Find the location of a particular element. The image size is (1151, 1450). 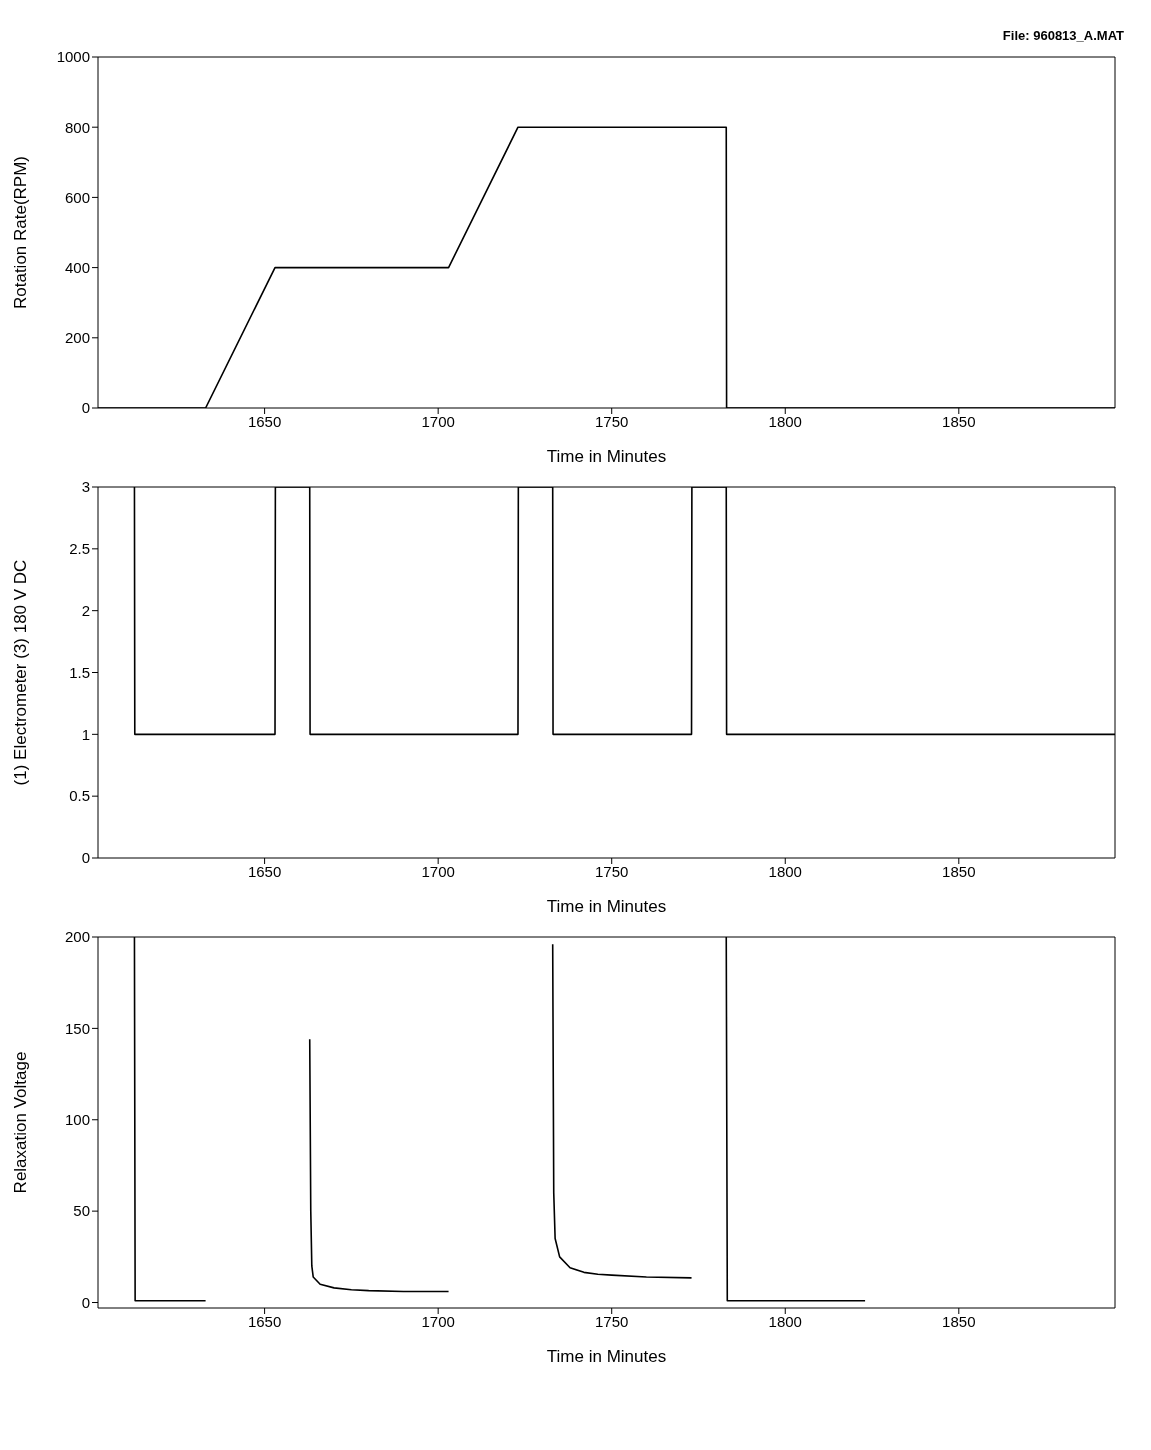

y-tick-label: 1000 is located at coordinates (73, 57).